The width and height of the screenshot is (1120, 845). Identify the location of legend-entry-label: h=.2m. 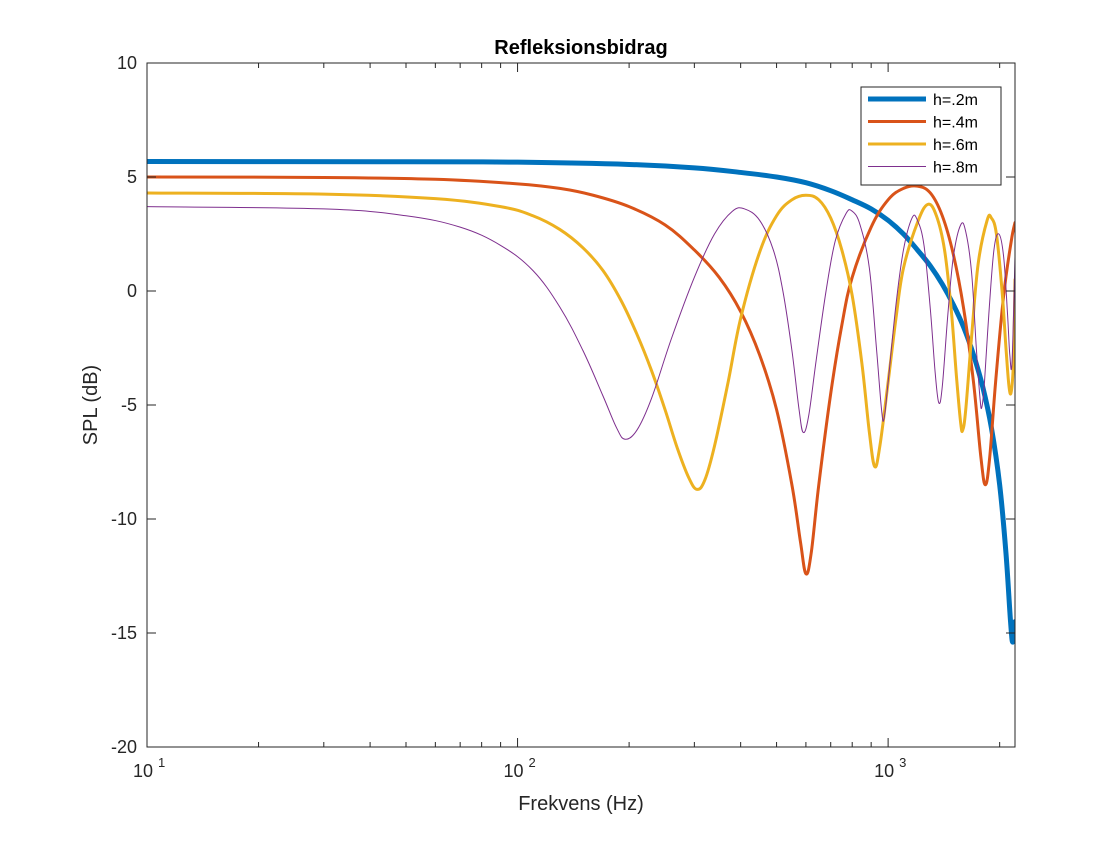
(955, 100).